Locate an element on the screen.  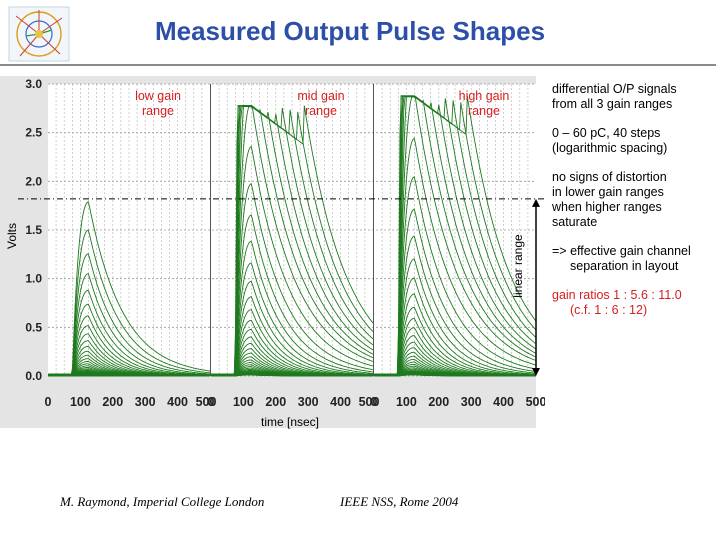
note-distortion-line-4: saturate is located at coordinates (575, 222).